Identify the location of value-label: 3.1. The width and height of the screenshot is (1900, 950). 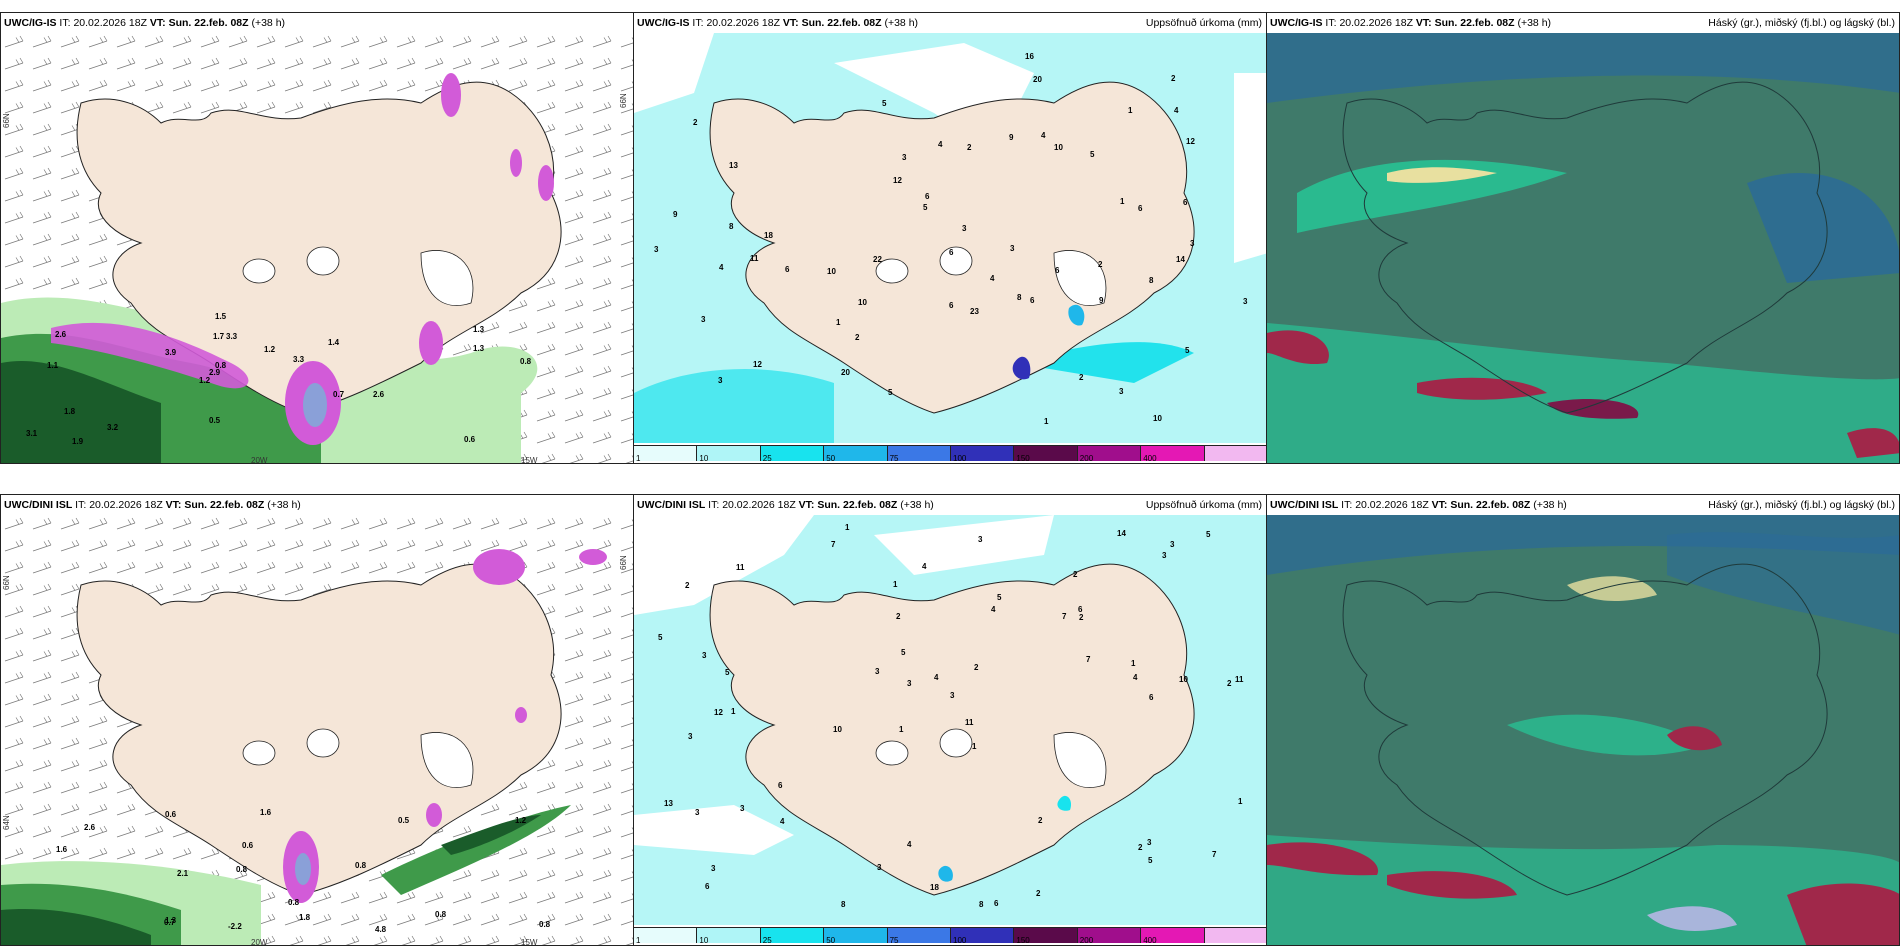
(32, 433).